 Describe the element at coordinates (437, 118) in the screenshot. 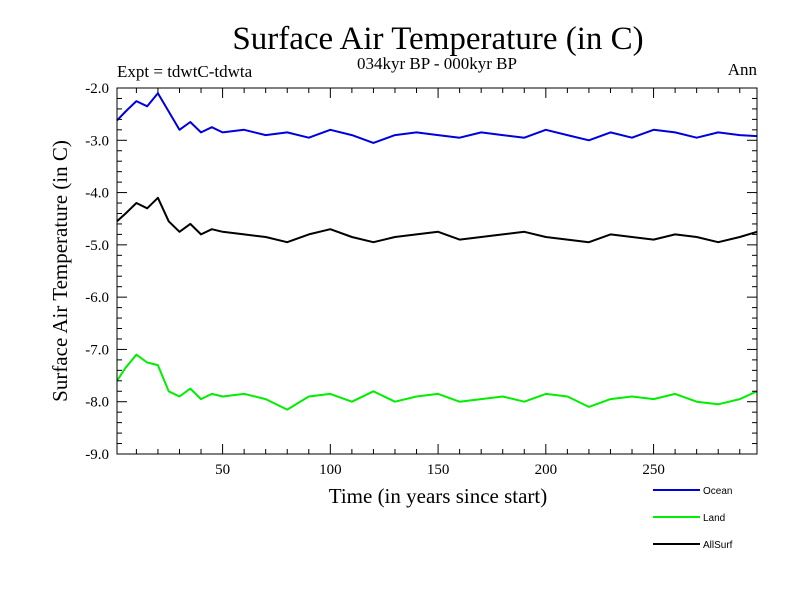

I see `series-line-ocean` at that location.